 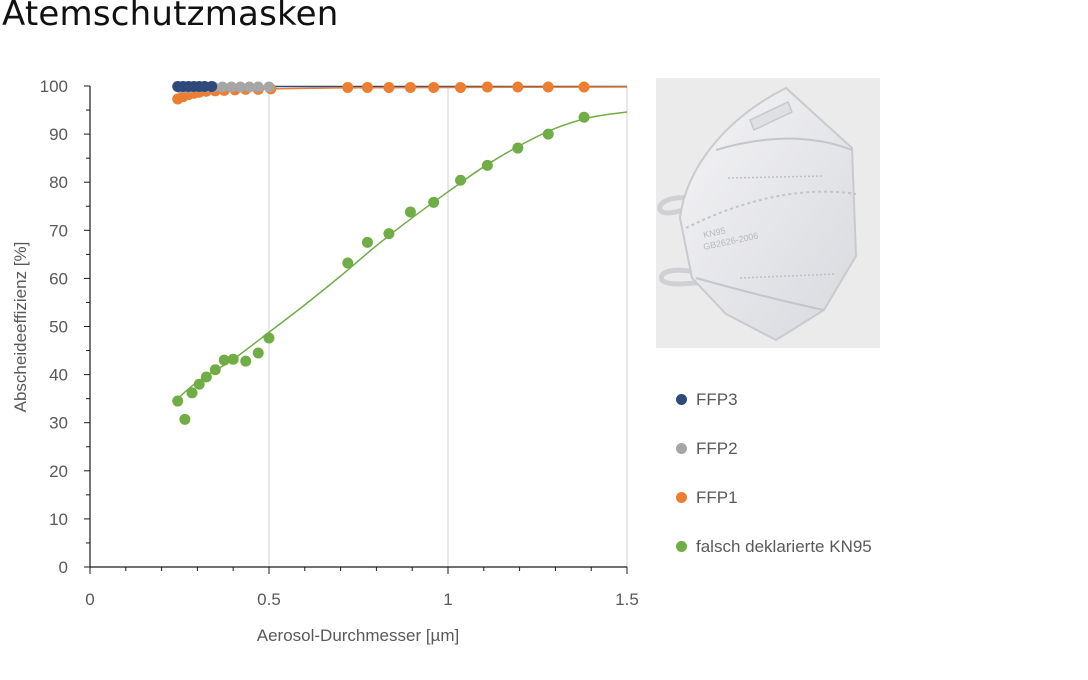 I want to click on legend-label: FFP2, so click(x=717, y=448).